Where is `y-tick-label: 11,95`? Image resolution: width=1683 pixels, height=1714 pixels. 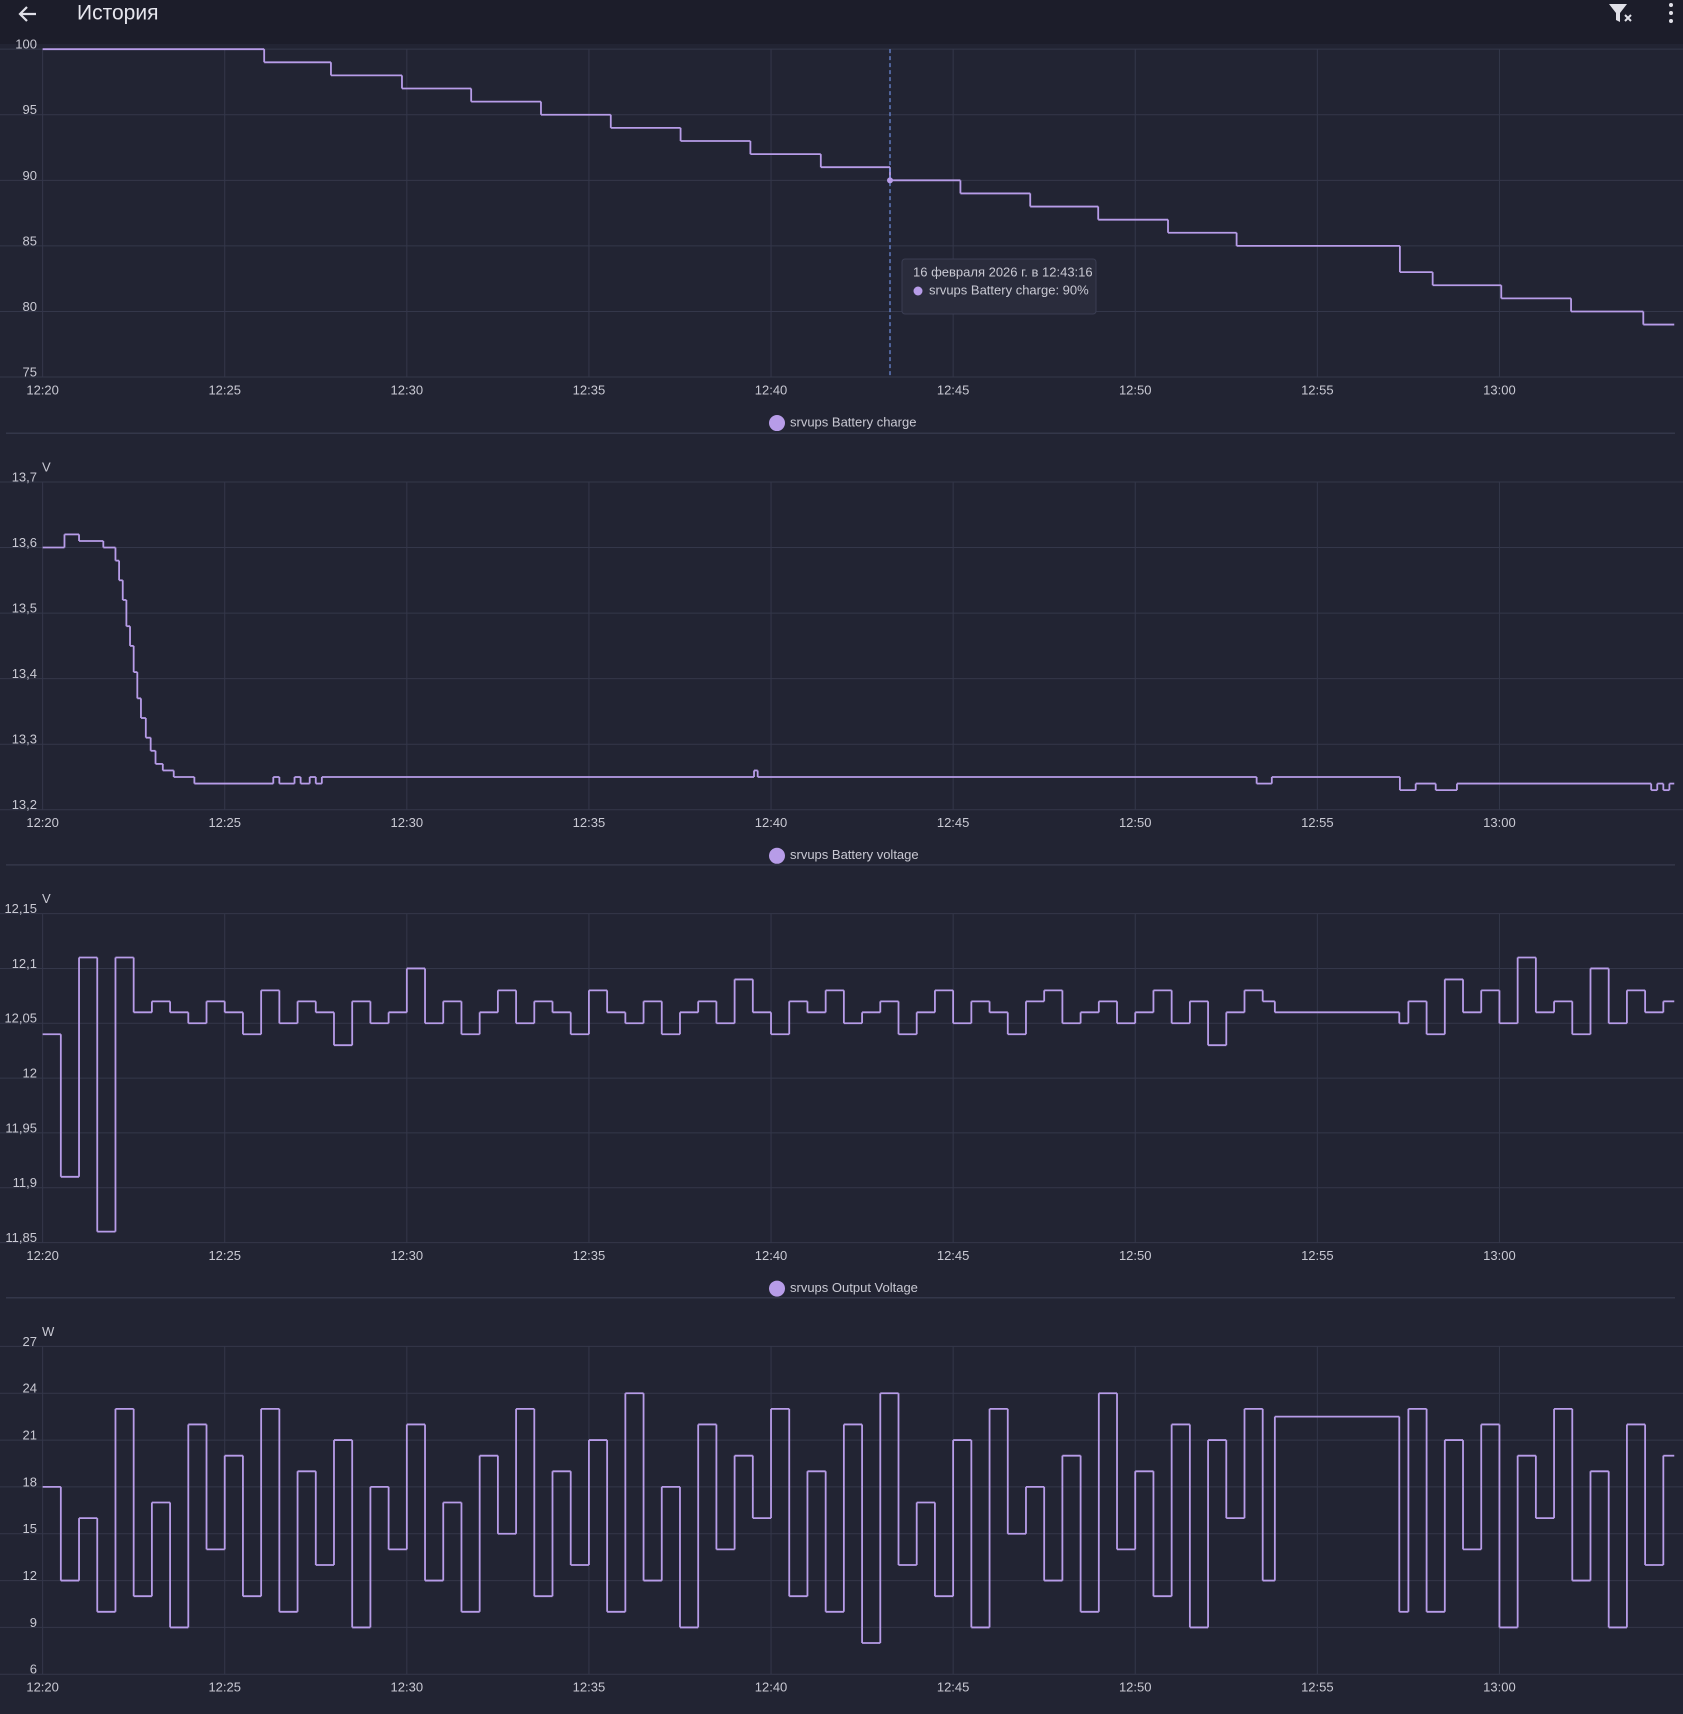
y-tick-label: 11,95 is located at coordinates (21, 1127).